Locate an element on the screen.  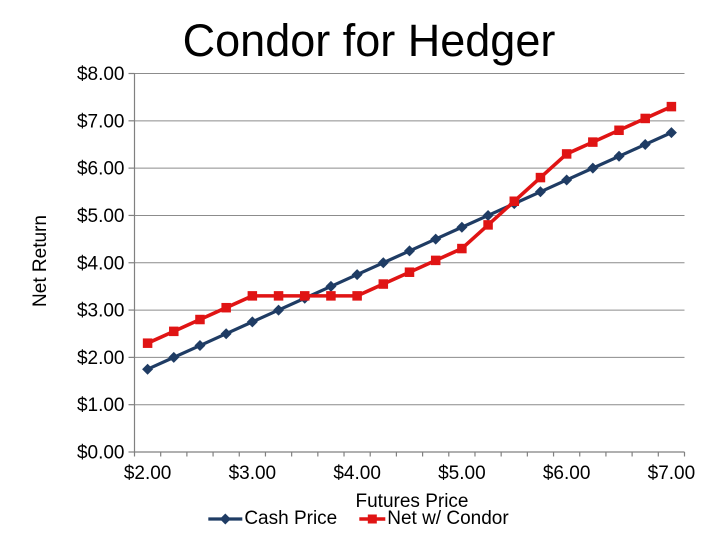
x-tick-label: $6.00 is located at coordinates (567, 473).